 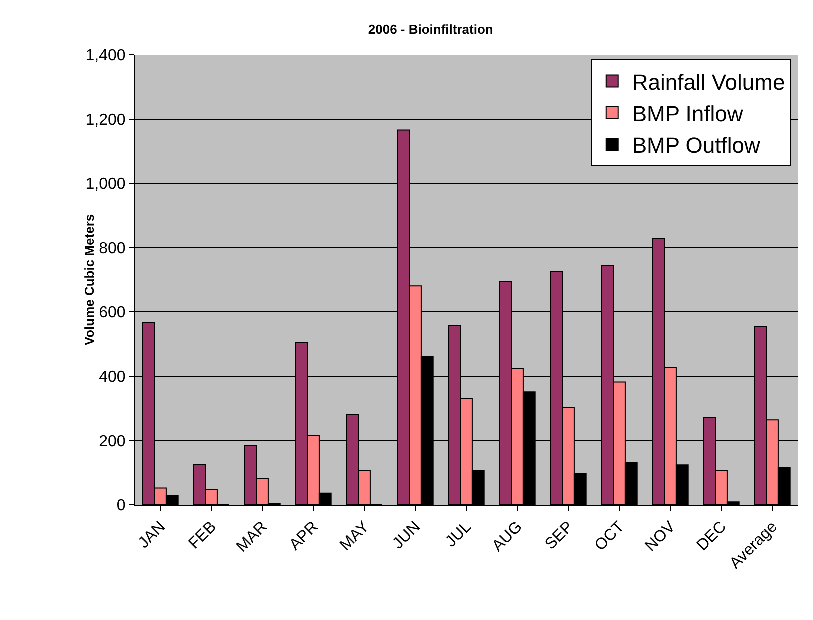 What do you see at coordinates (112, 441) in the screenshot?
I see `y-tick-label: 200` at bounding box center [112, 441].